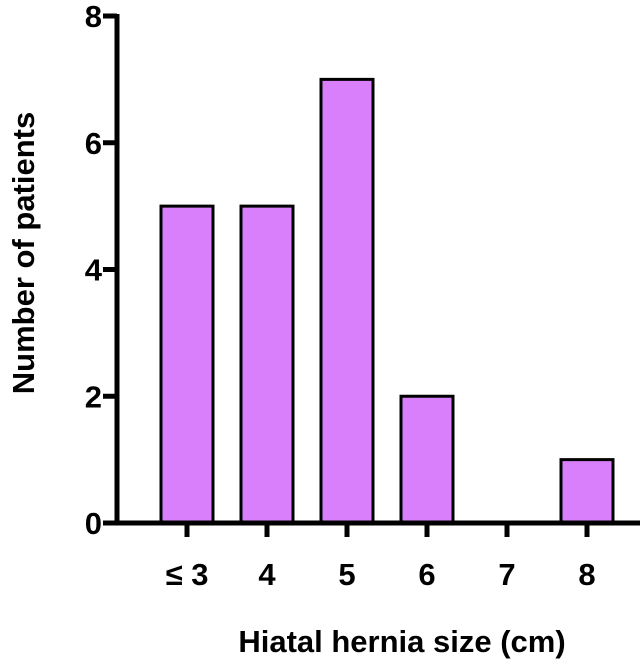  What do you see at coordinates (426, 574) in the screenshot?
I see `x-tick-label: 6` at bounding box center [426, 574].